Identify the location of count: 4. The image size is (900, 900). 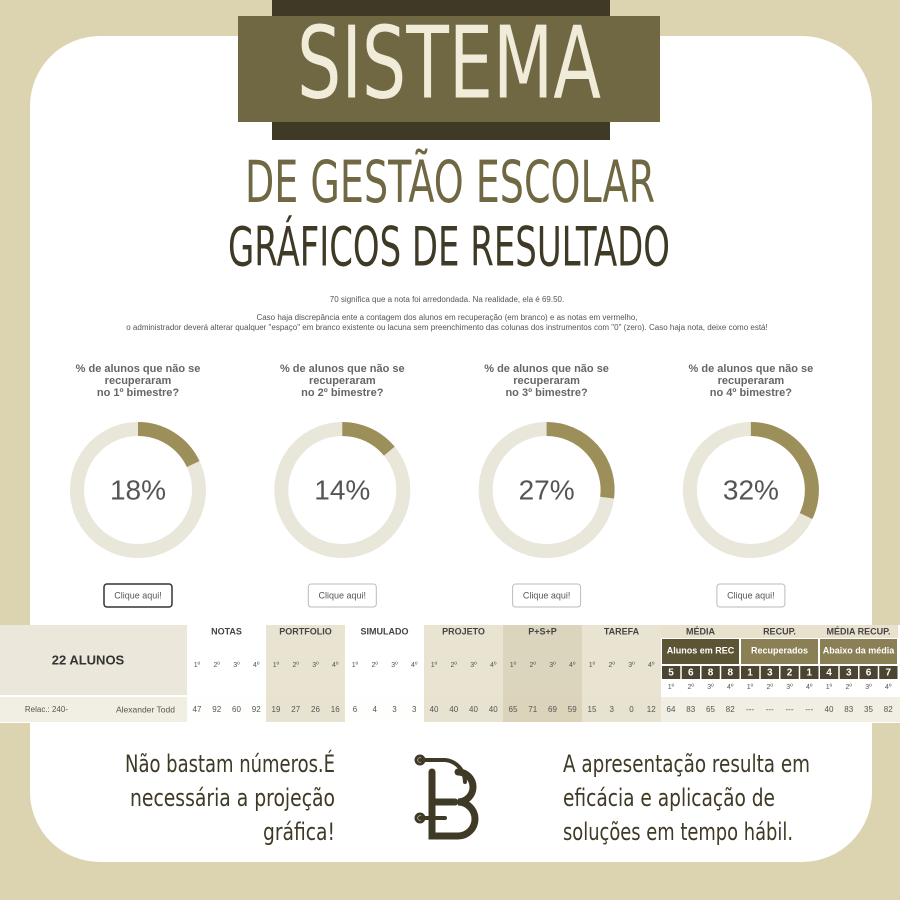
(829, 673).